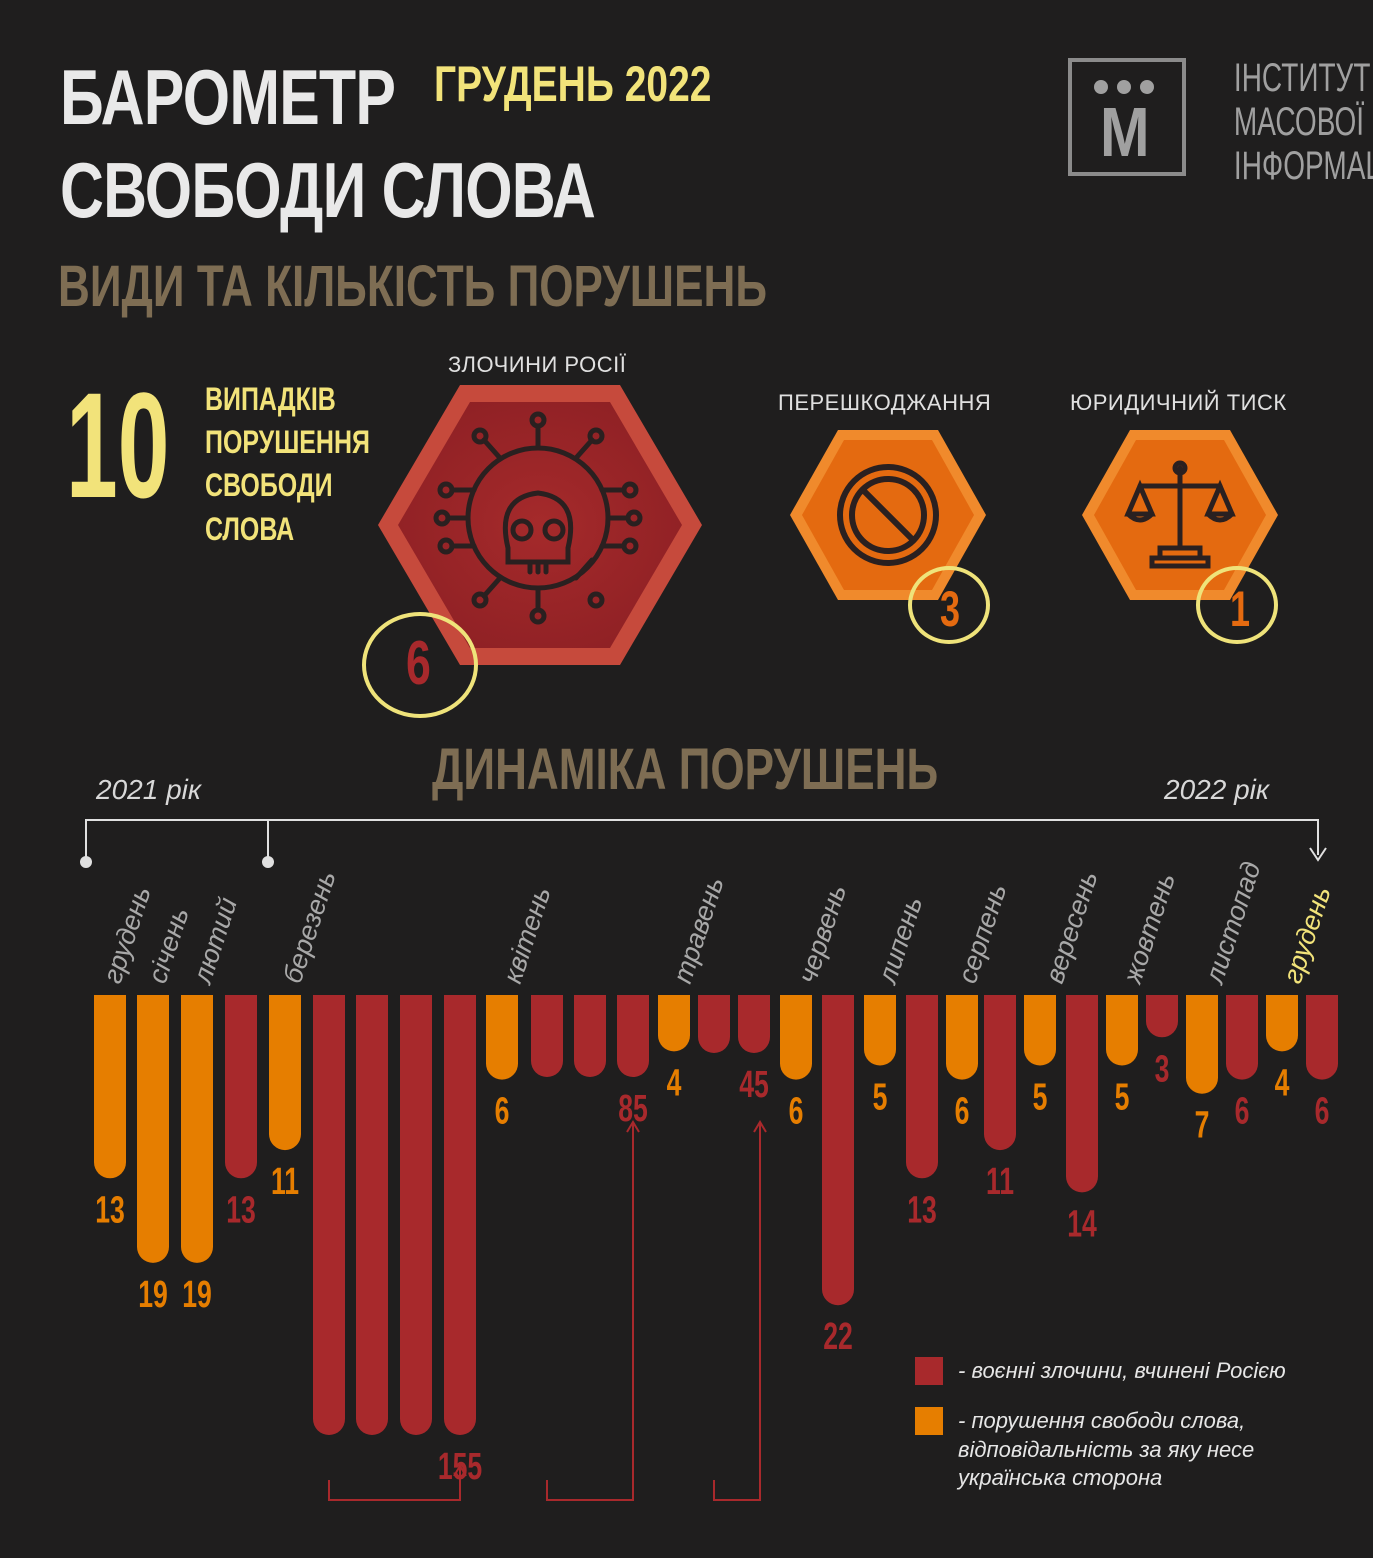 The height and width of the screenshot is (1558, 1373). I want to click on bar-value-label: 45, so click(754, 1083).